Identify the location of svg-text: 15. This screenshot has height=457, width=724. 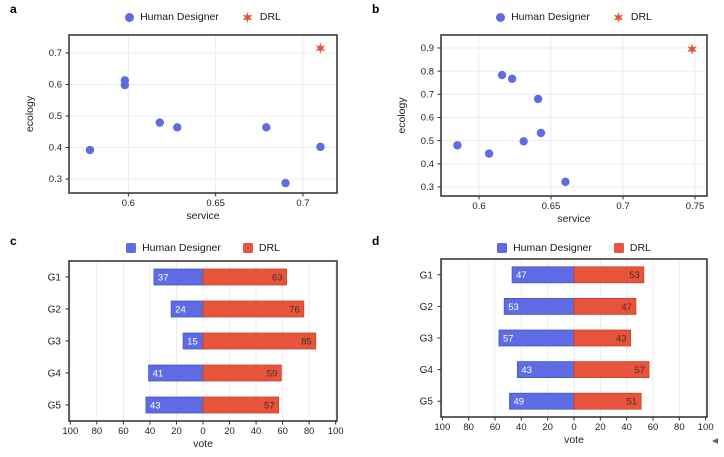
(192, 341).